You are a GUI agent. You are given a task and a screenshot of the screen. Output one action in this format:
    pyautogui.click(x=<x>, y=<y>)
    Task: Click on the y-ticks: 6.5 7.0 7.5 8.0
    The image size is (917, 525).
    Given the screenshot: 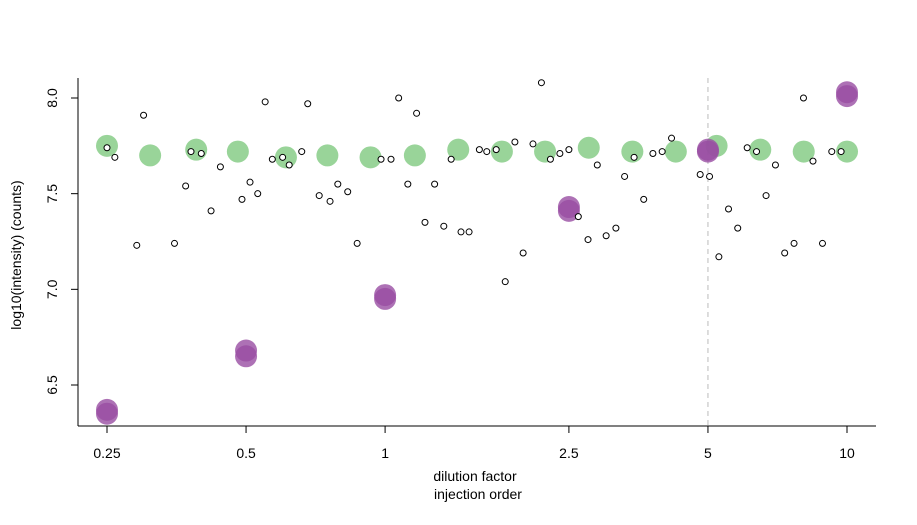 What is the action you would take?
    pyautogui.click(x=61, y=241)
    